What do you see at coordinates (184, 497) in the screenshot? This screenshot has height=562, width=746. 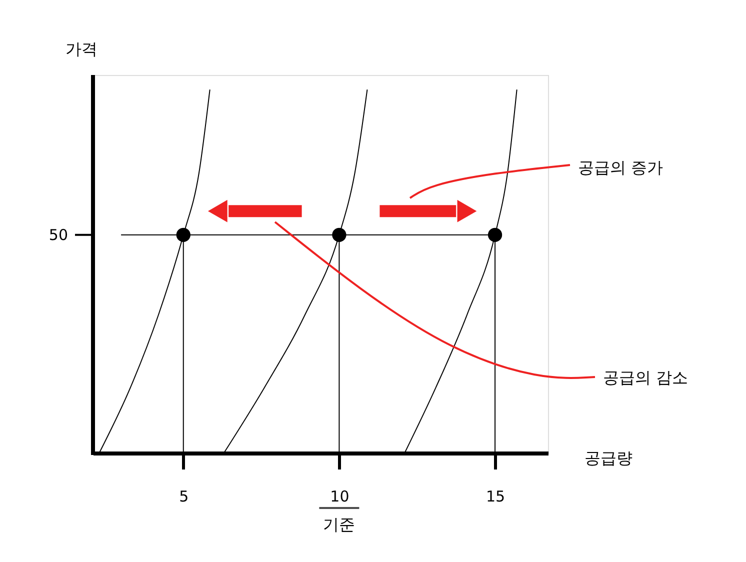 I see `x-tick-label: 5` at bounding box center [184, 497].